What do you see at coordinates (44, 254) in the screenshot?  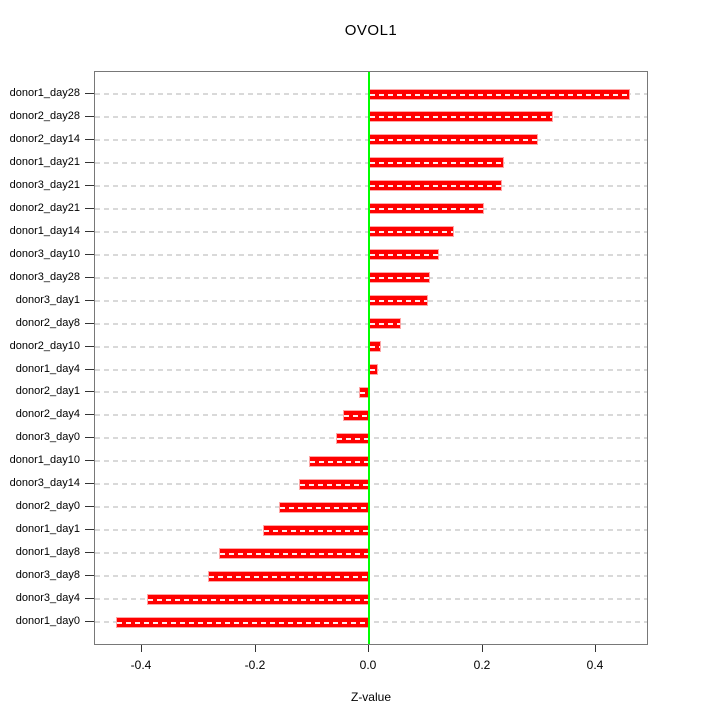 I see `y-tick-label: donor3_day10` at bounding box center [44, 254].